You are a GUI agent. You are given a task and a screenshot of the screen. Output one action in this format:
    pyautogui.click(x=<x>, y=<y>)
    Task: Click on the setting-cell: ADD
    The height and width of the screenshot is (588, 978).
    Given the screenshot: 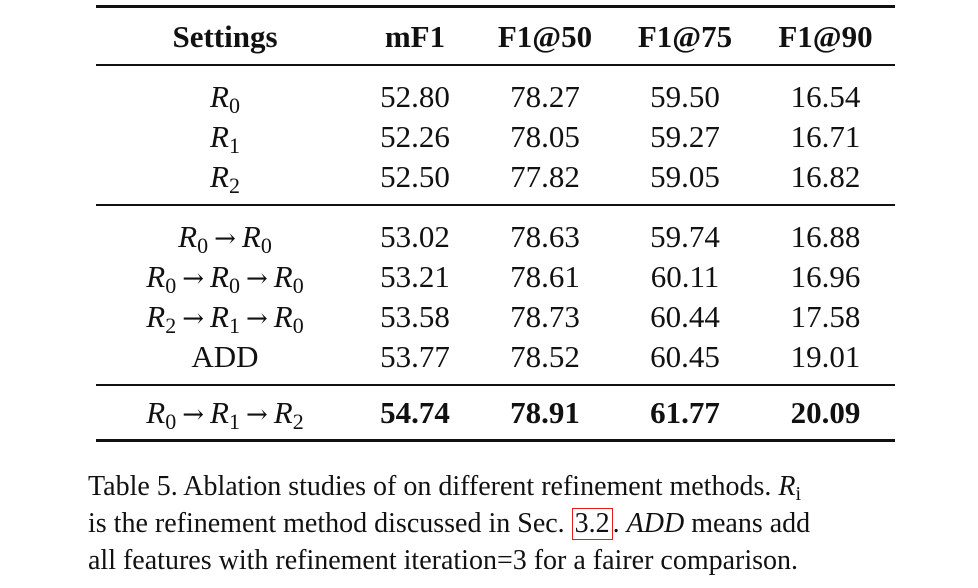 What is the action you would take?
    pyautogui.click(x=225, y=356)
    